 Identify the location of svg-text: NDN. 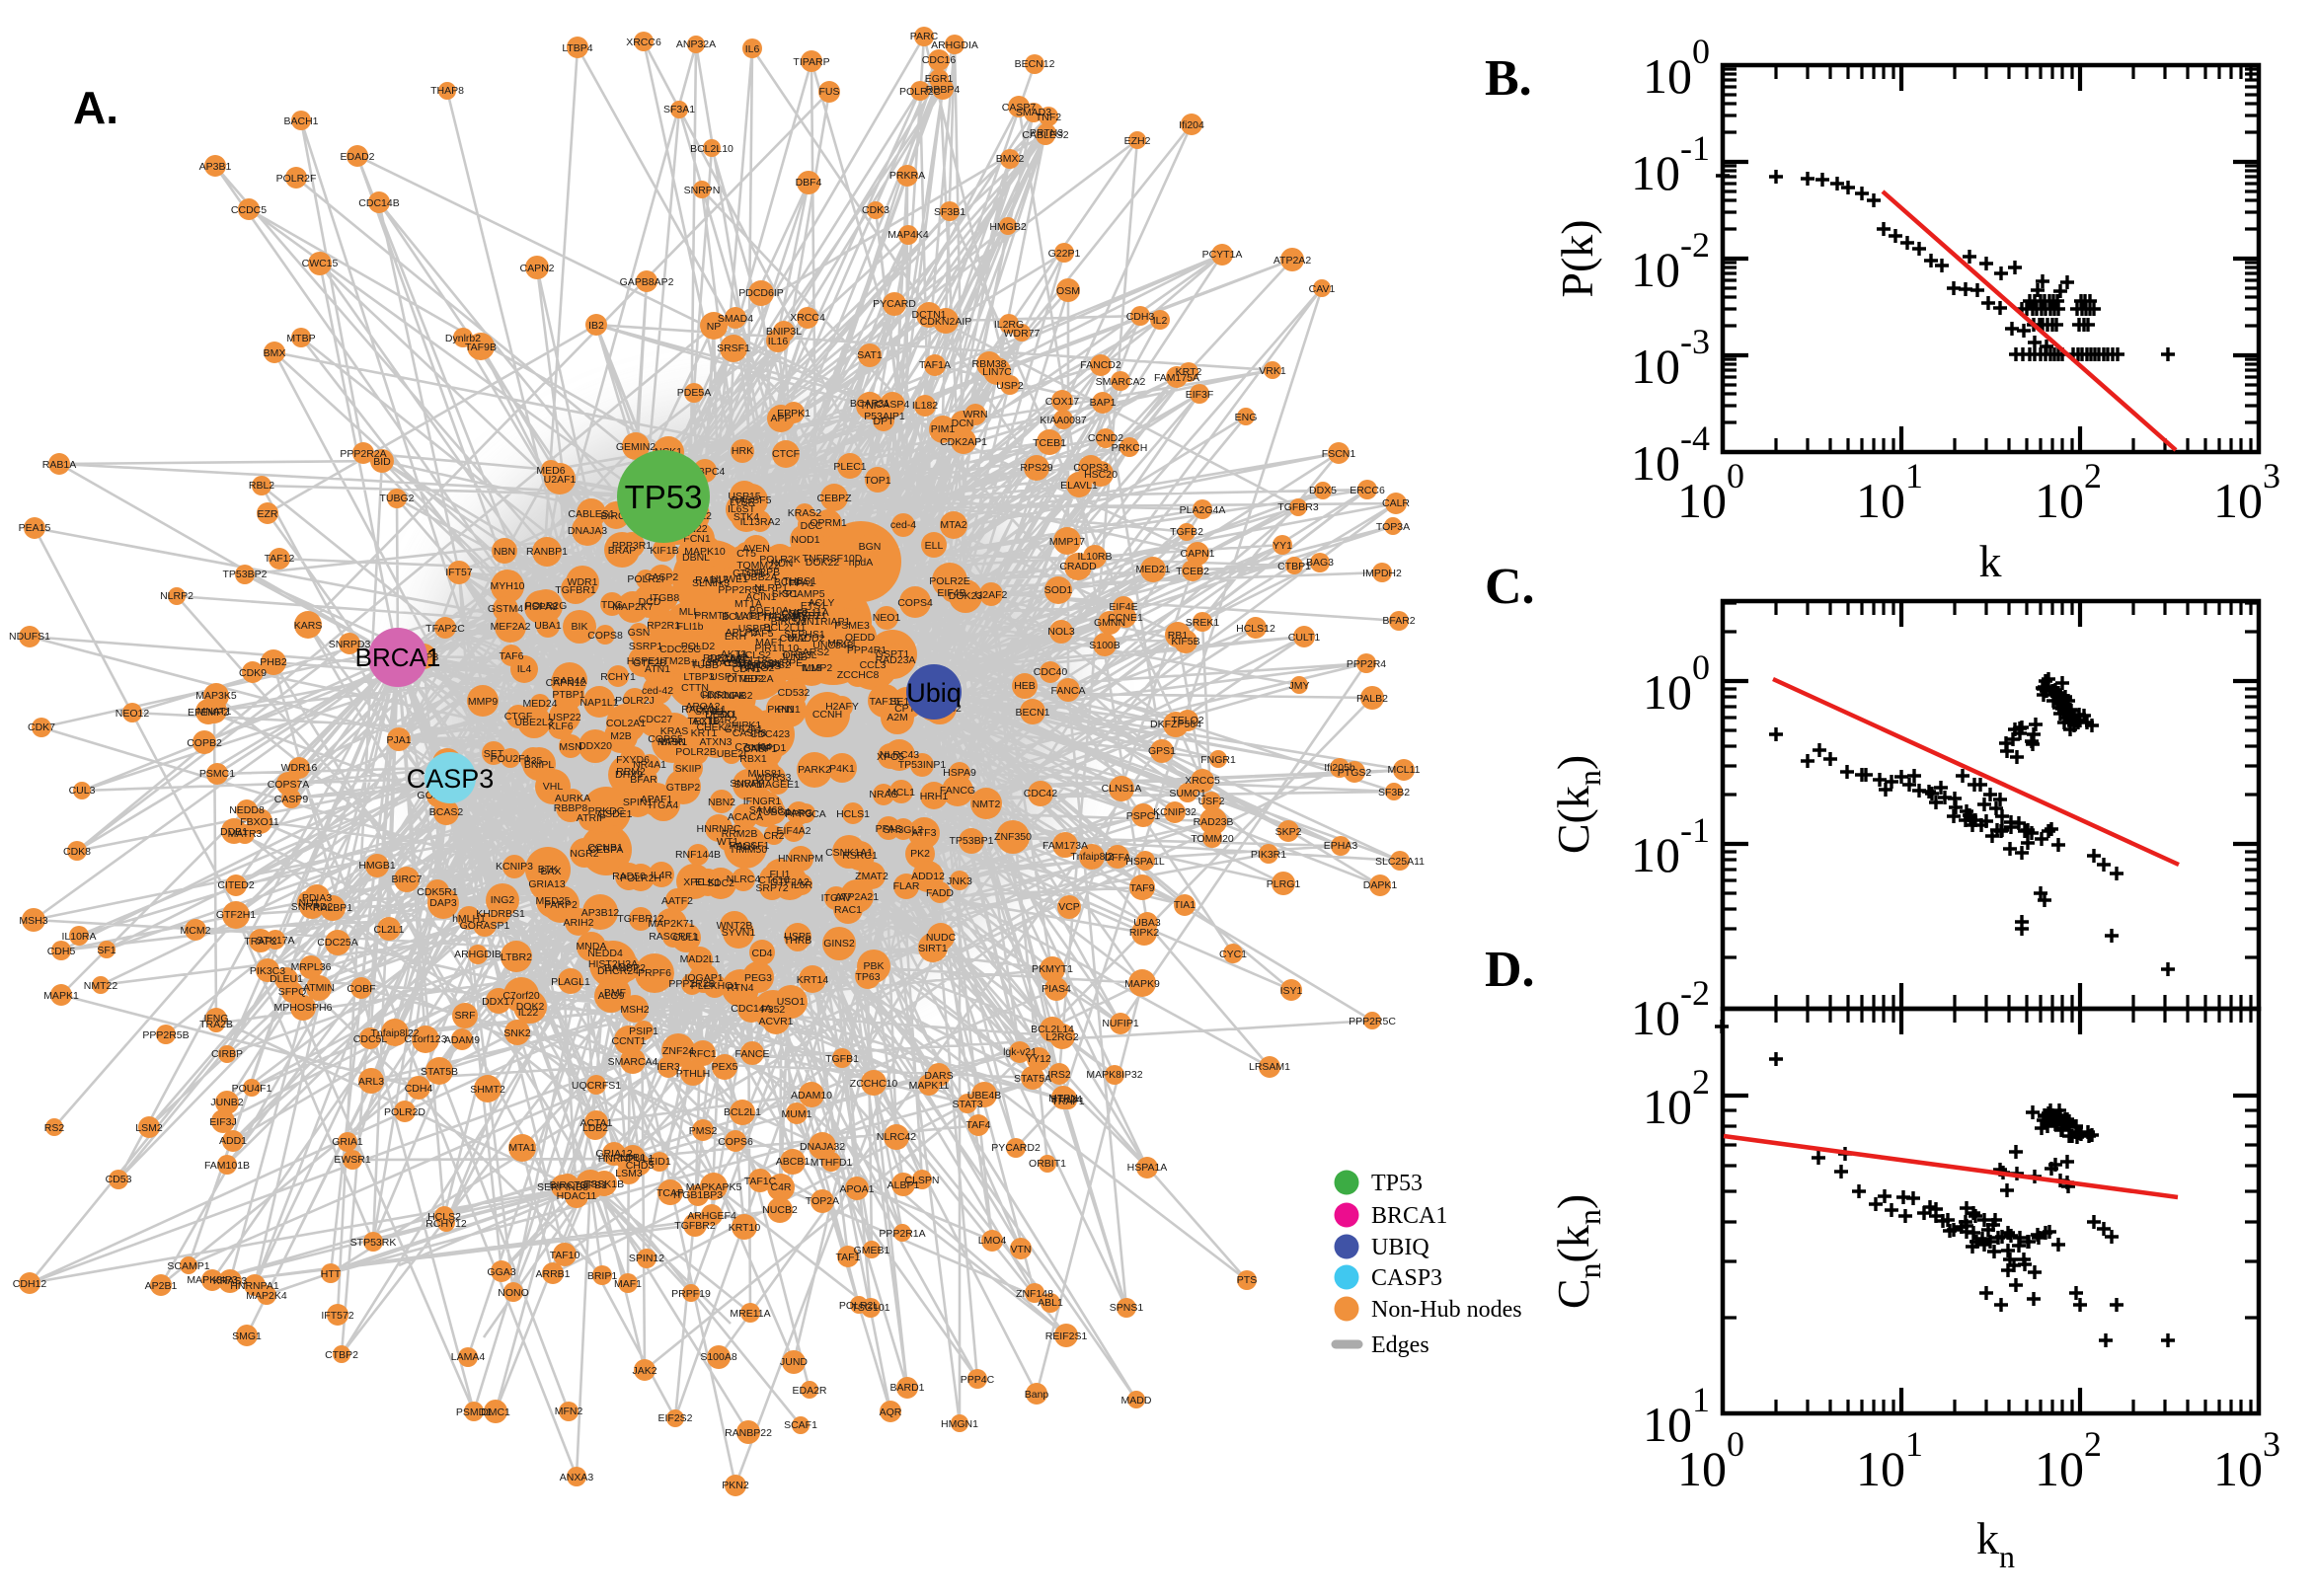
(783, 564).